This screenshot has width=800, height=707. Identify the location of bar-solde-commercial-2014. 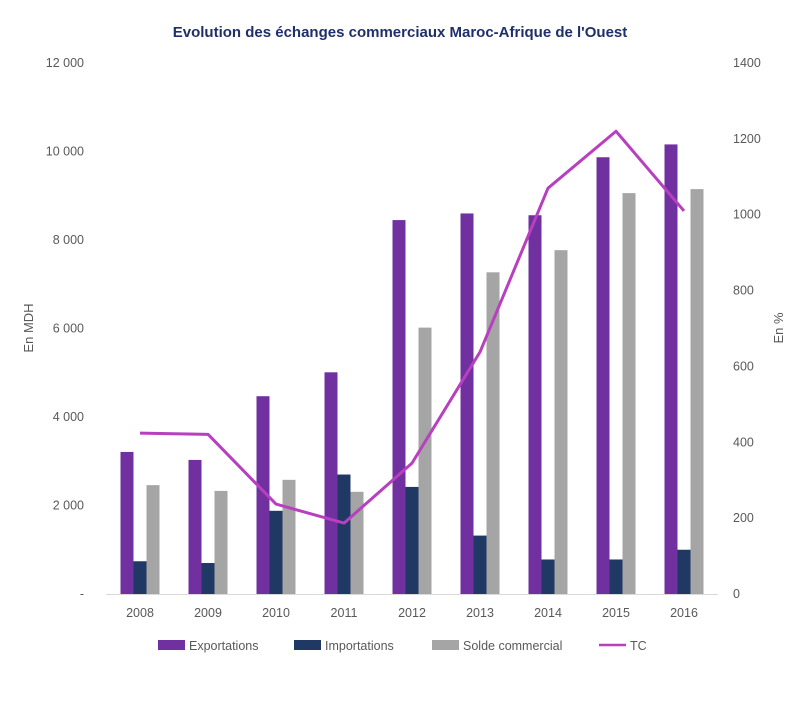
(561, 422).